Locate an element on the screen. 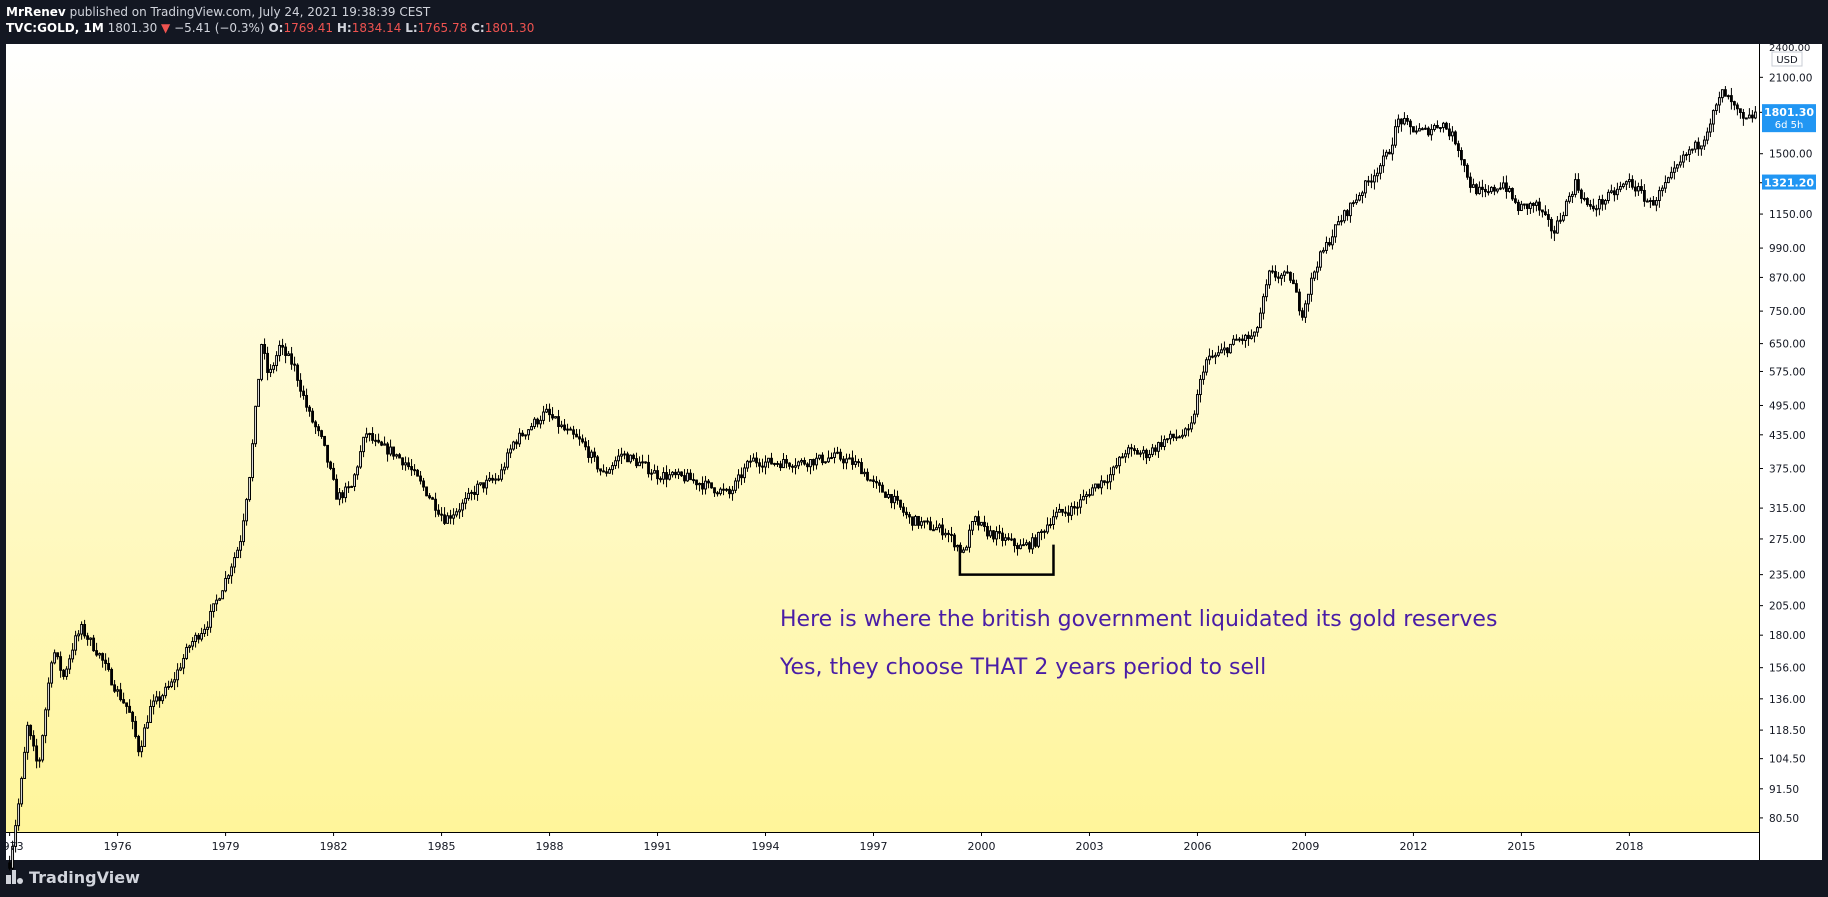 The height and width of the screenshot is (897, 1828). author-name: MrRenev is located at coordinates (36, 12).